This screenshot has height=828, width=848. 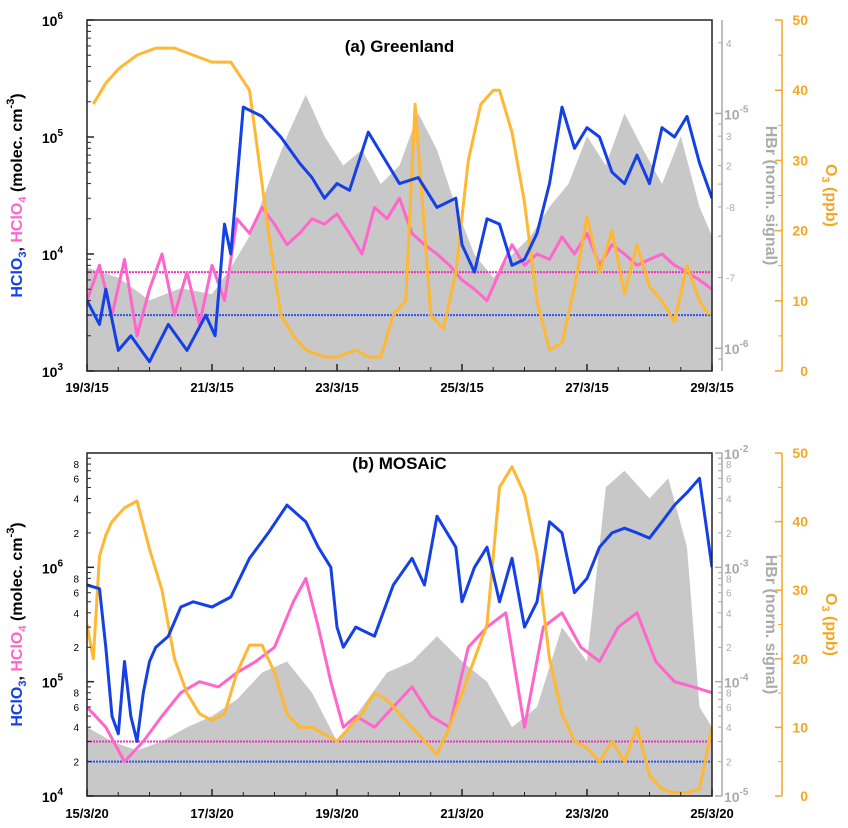 I want to click on x-tick-label: 19/3/20, so click(x=336, y=813).